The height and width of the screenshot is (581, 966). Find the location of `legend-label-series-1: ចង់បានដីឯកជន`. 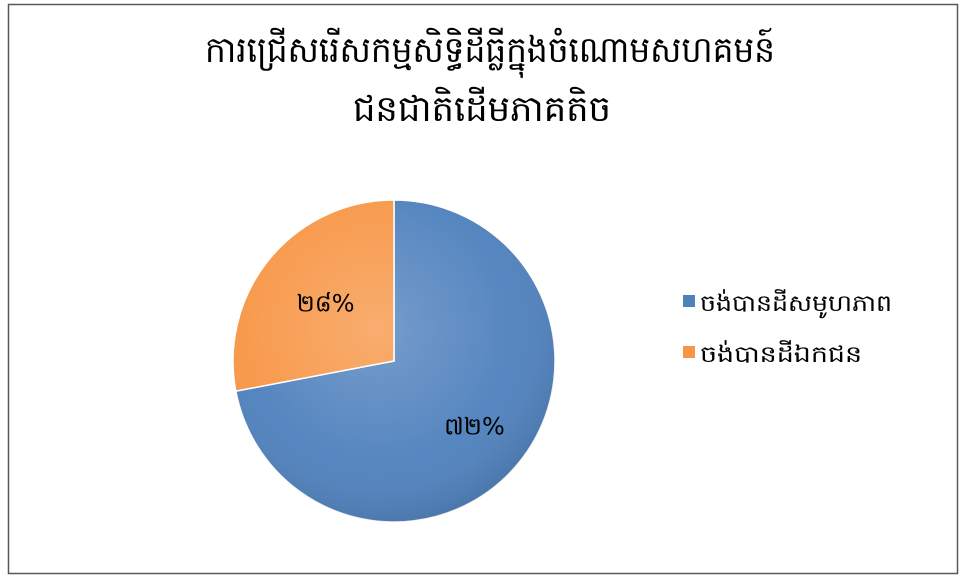

legend-label-series-1: ចង់បានដីឯកជន is located at coordinates (781, 354).